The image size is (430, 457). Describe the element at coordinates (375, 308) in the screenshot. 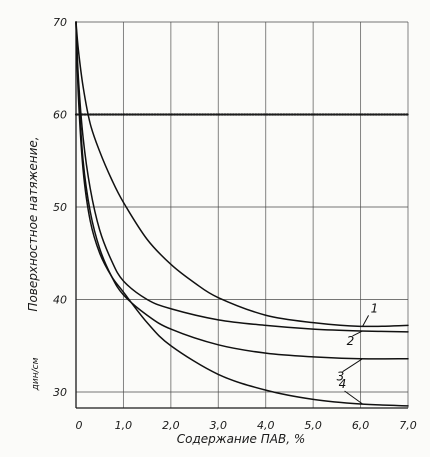

I see `curve-label-1: 1` at that location.